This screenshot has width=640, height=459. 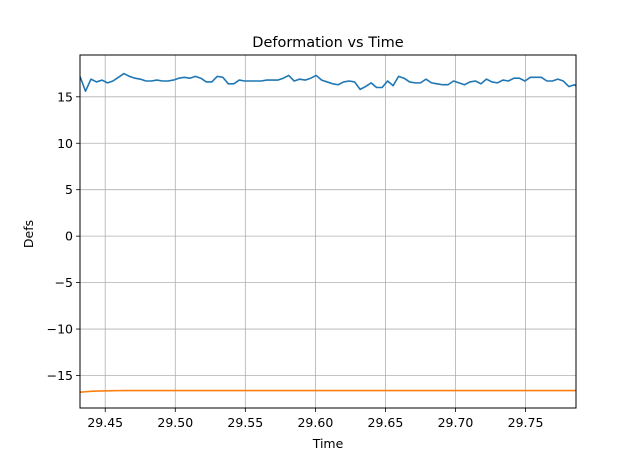 What do you see at coordinates (60, 375) in the screenshot?
I see `y-tick-label: −15` at bounding box center [60, 375].